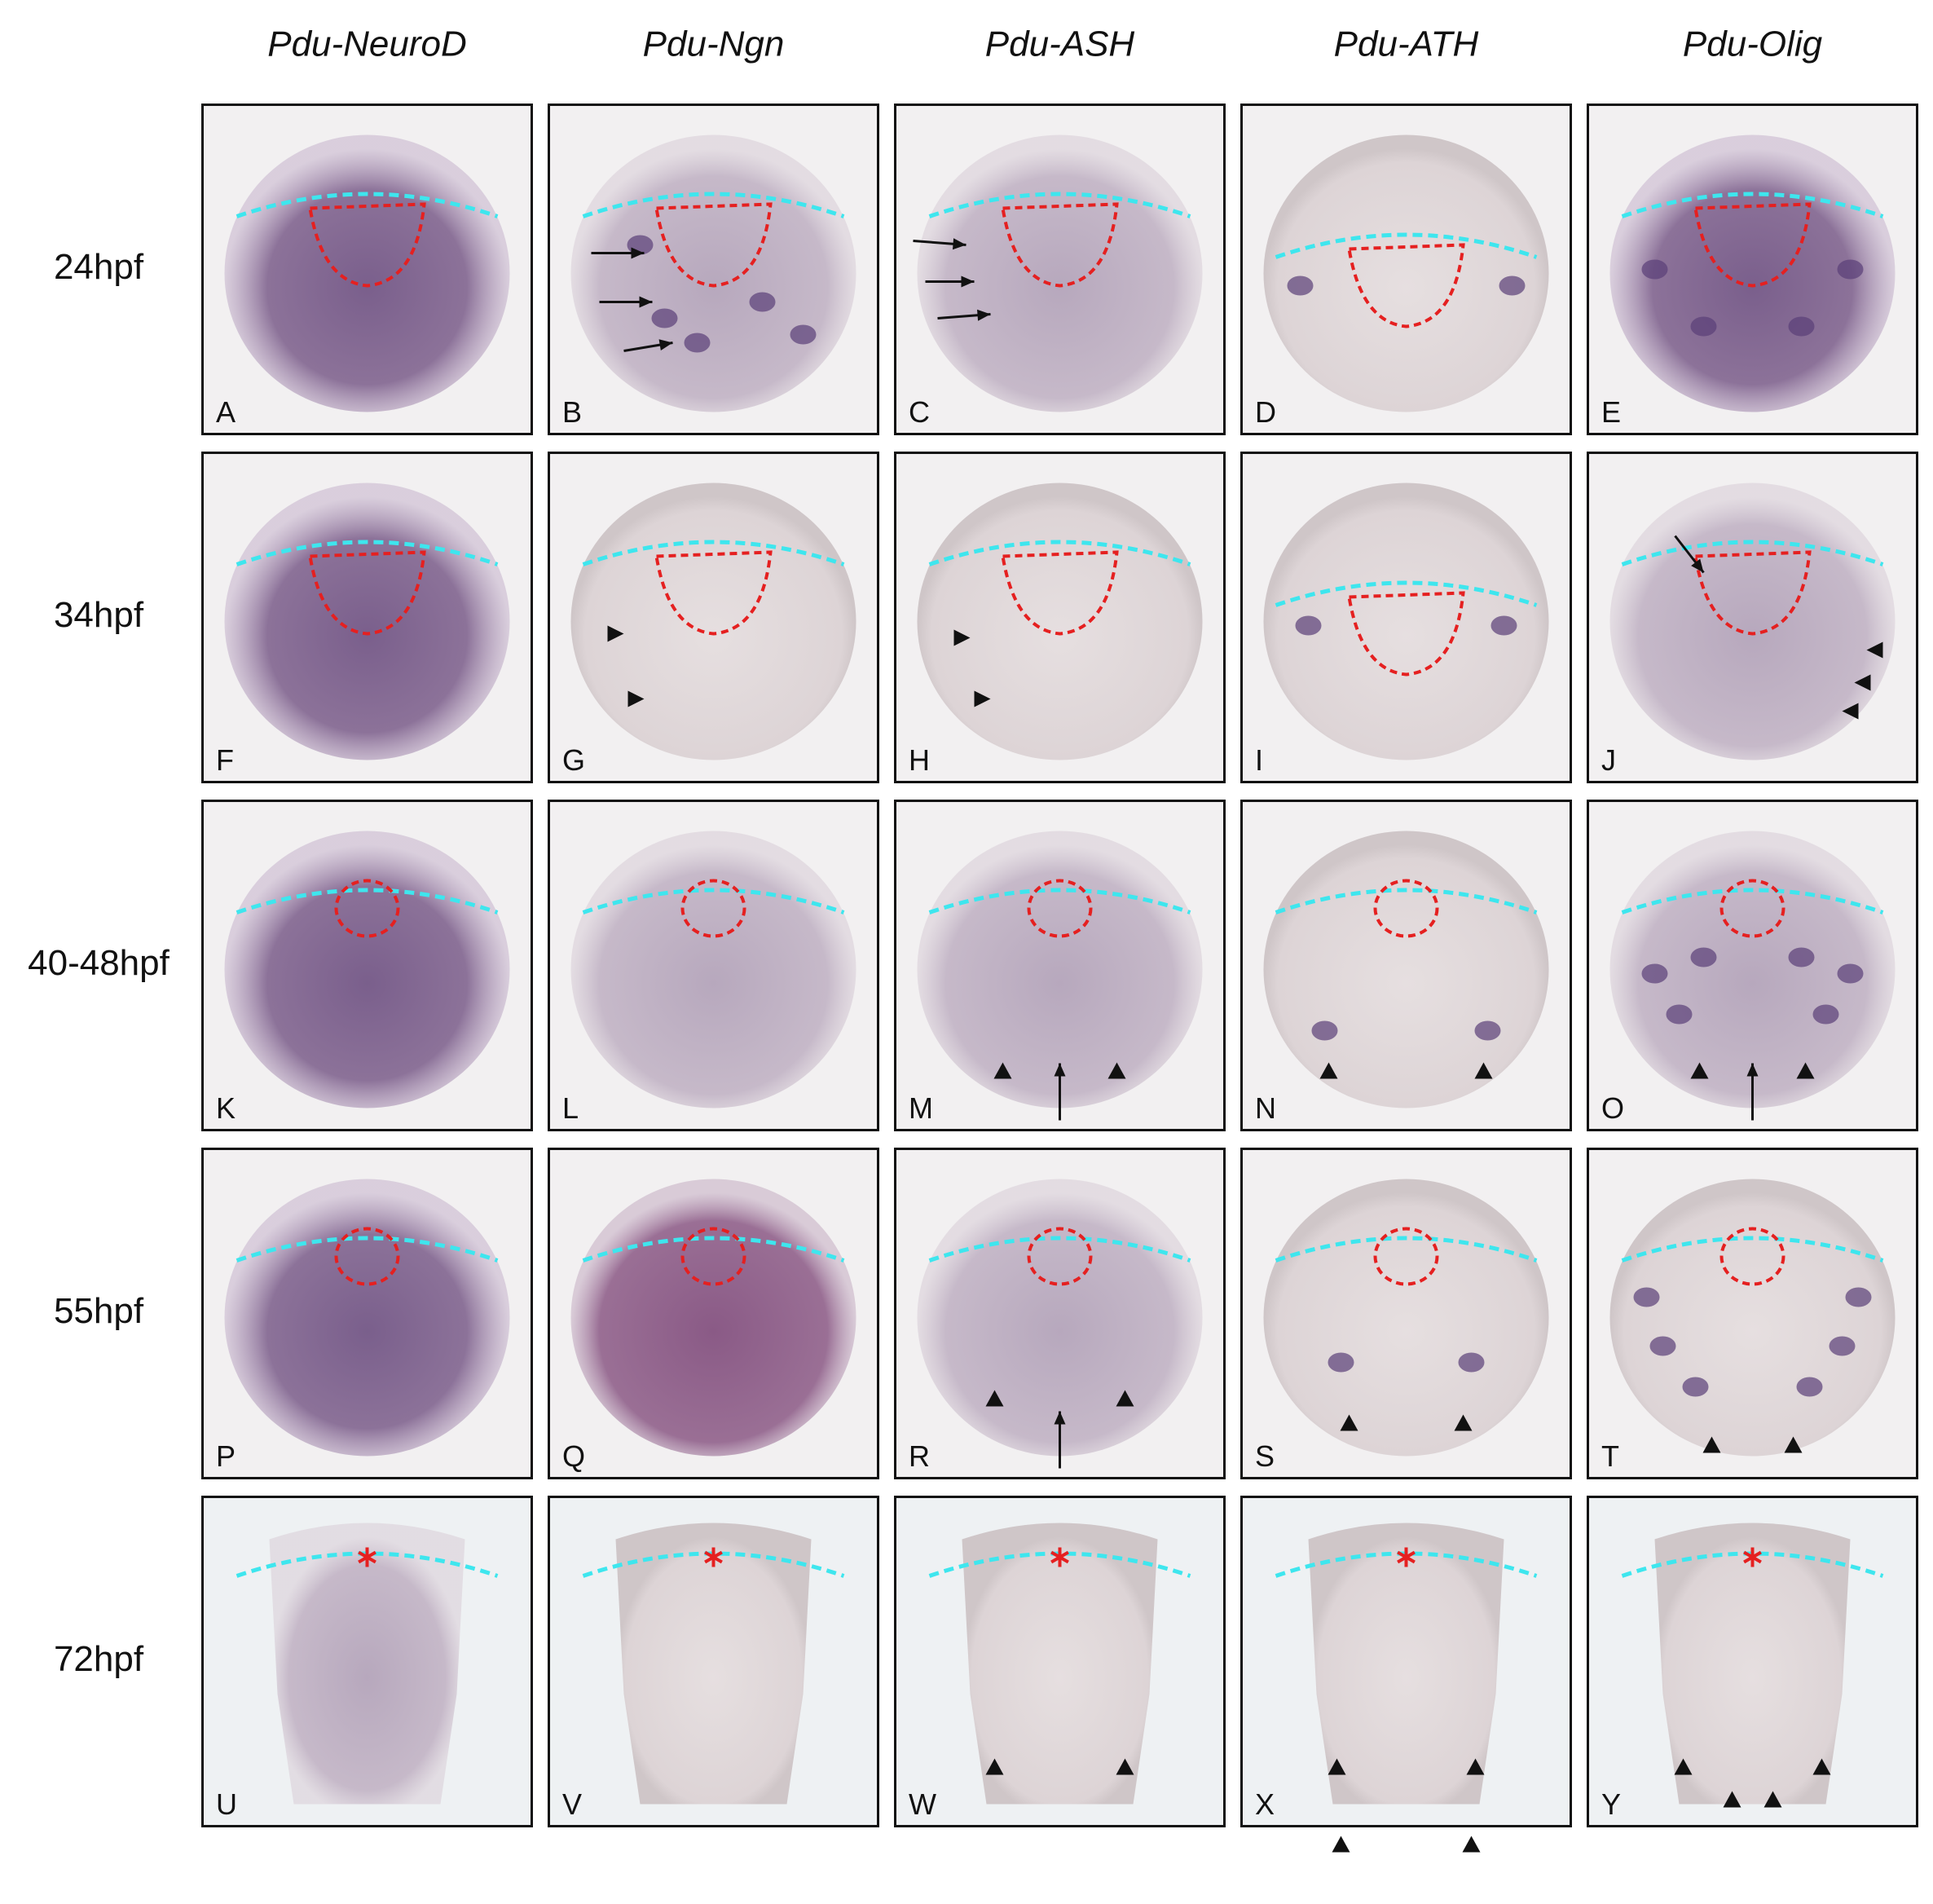 This screenshot has width=1933, height=1904. I want to click on panel-letter: B, so click(572, 412).